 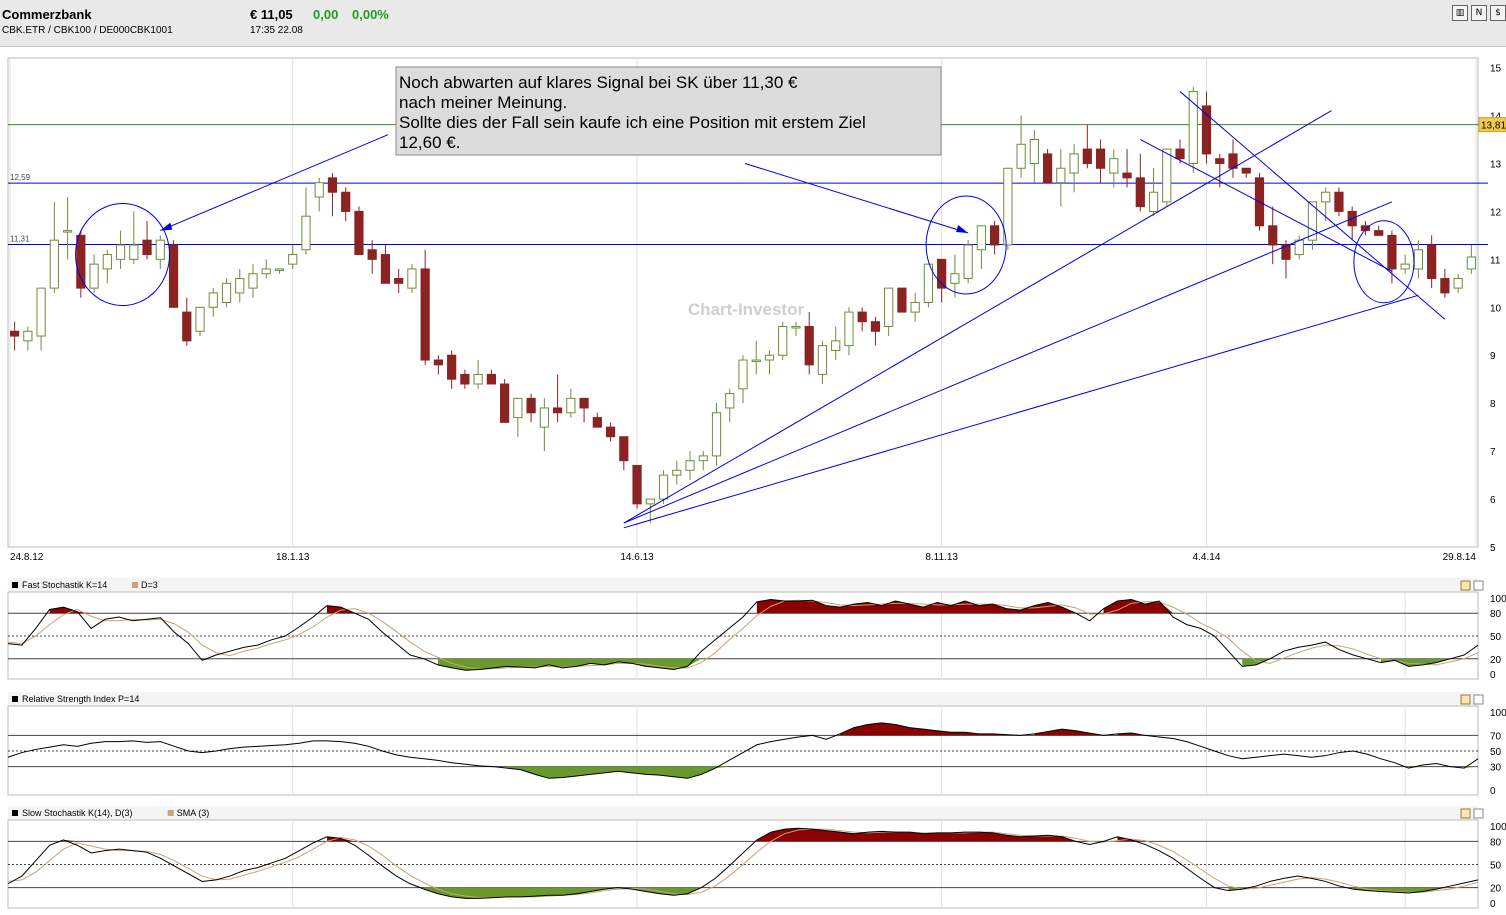 What do you see at coordinates (1498, 13) in the screenshot?
I see `currency-icon: $` at bounding box center [1498, 13].